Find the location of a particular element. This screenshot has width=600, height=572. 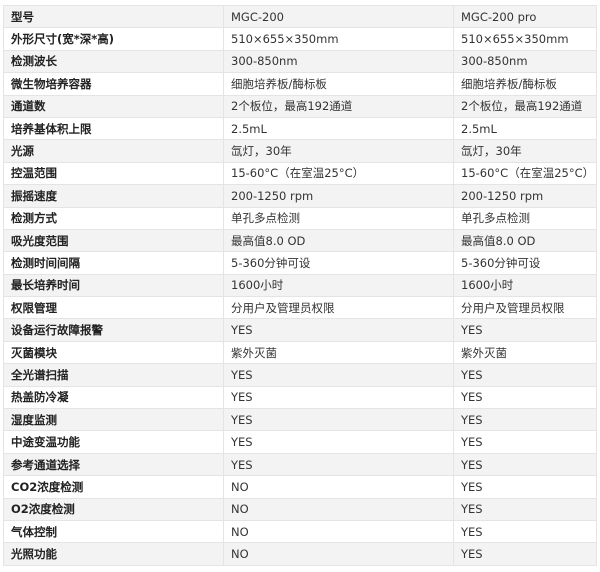

table-cell: 5-360分钟可设 is located at coordinates (525, 263).